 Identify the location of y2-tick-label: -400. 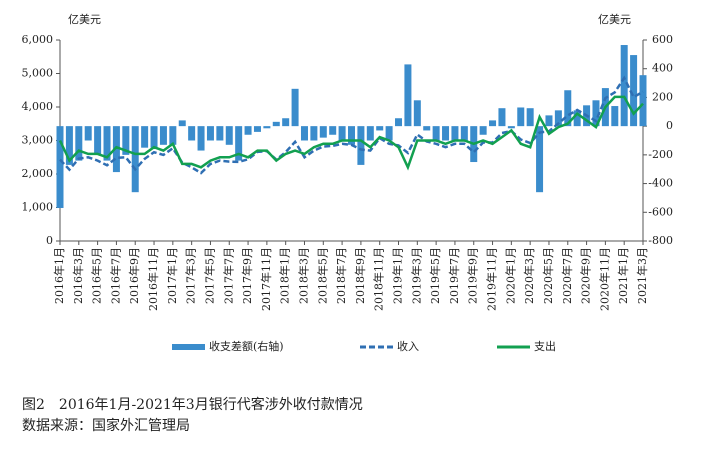
(660, 183).